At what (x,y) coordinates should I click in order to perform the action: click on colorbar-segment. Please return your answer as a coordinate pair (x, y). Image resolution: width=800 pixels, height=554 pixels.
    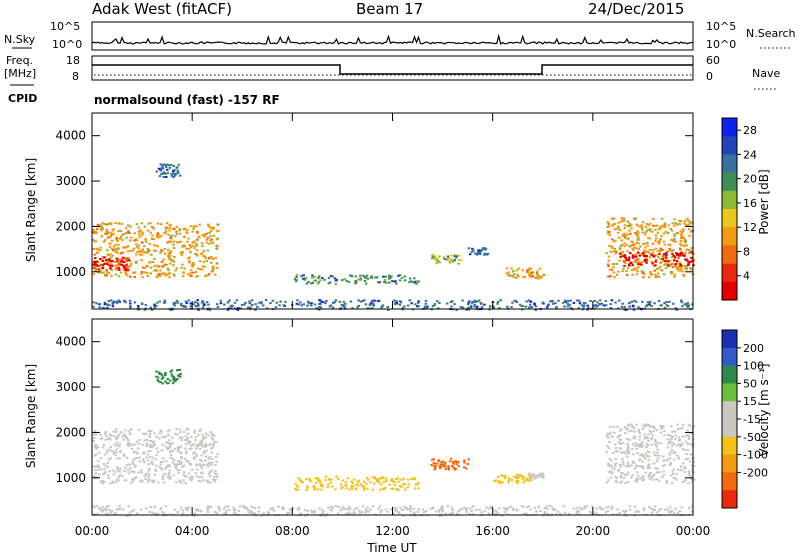
    Looking at the image, I should click on (729, 374).